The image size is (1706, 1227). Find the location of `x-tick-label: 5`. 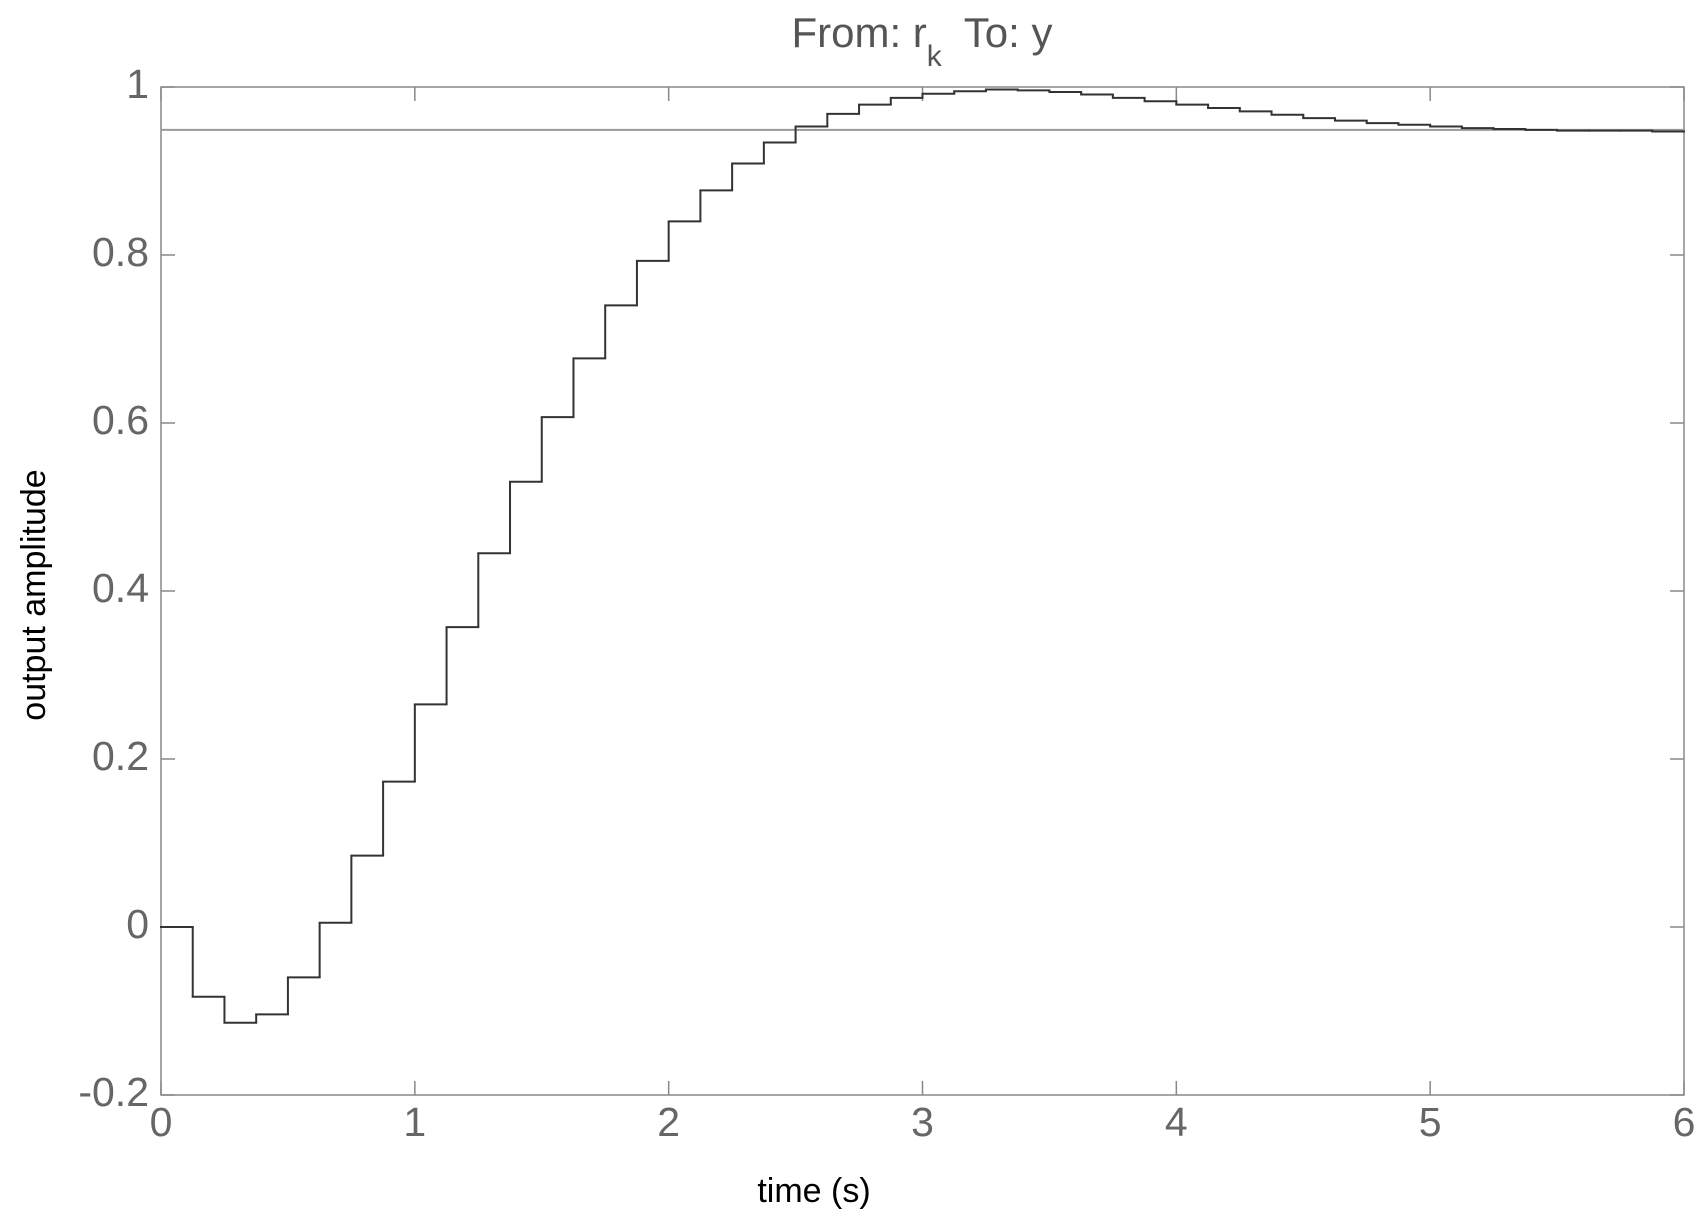

x-tick-label: 5 is located at coordinates (1430, 1122).